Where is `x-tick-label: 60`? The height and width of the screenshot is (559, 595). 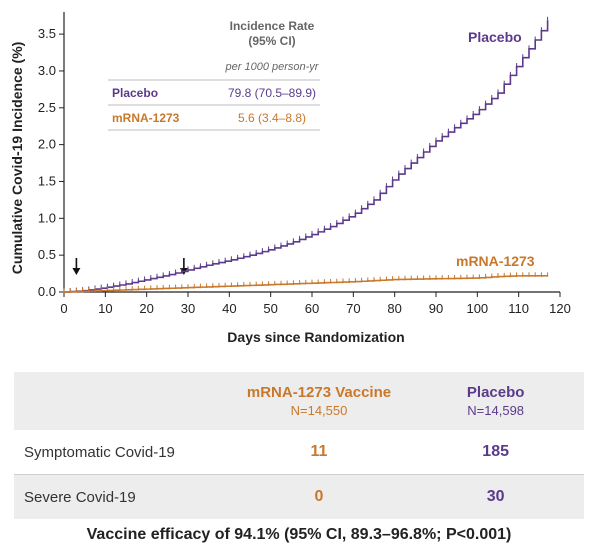
x-tick-label: 60 is located at coordinates (312, 308).